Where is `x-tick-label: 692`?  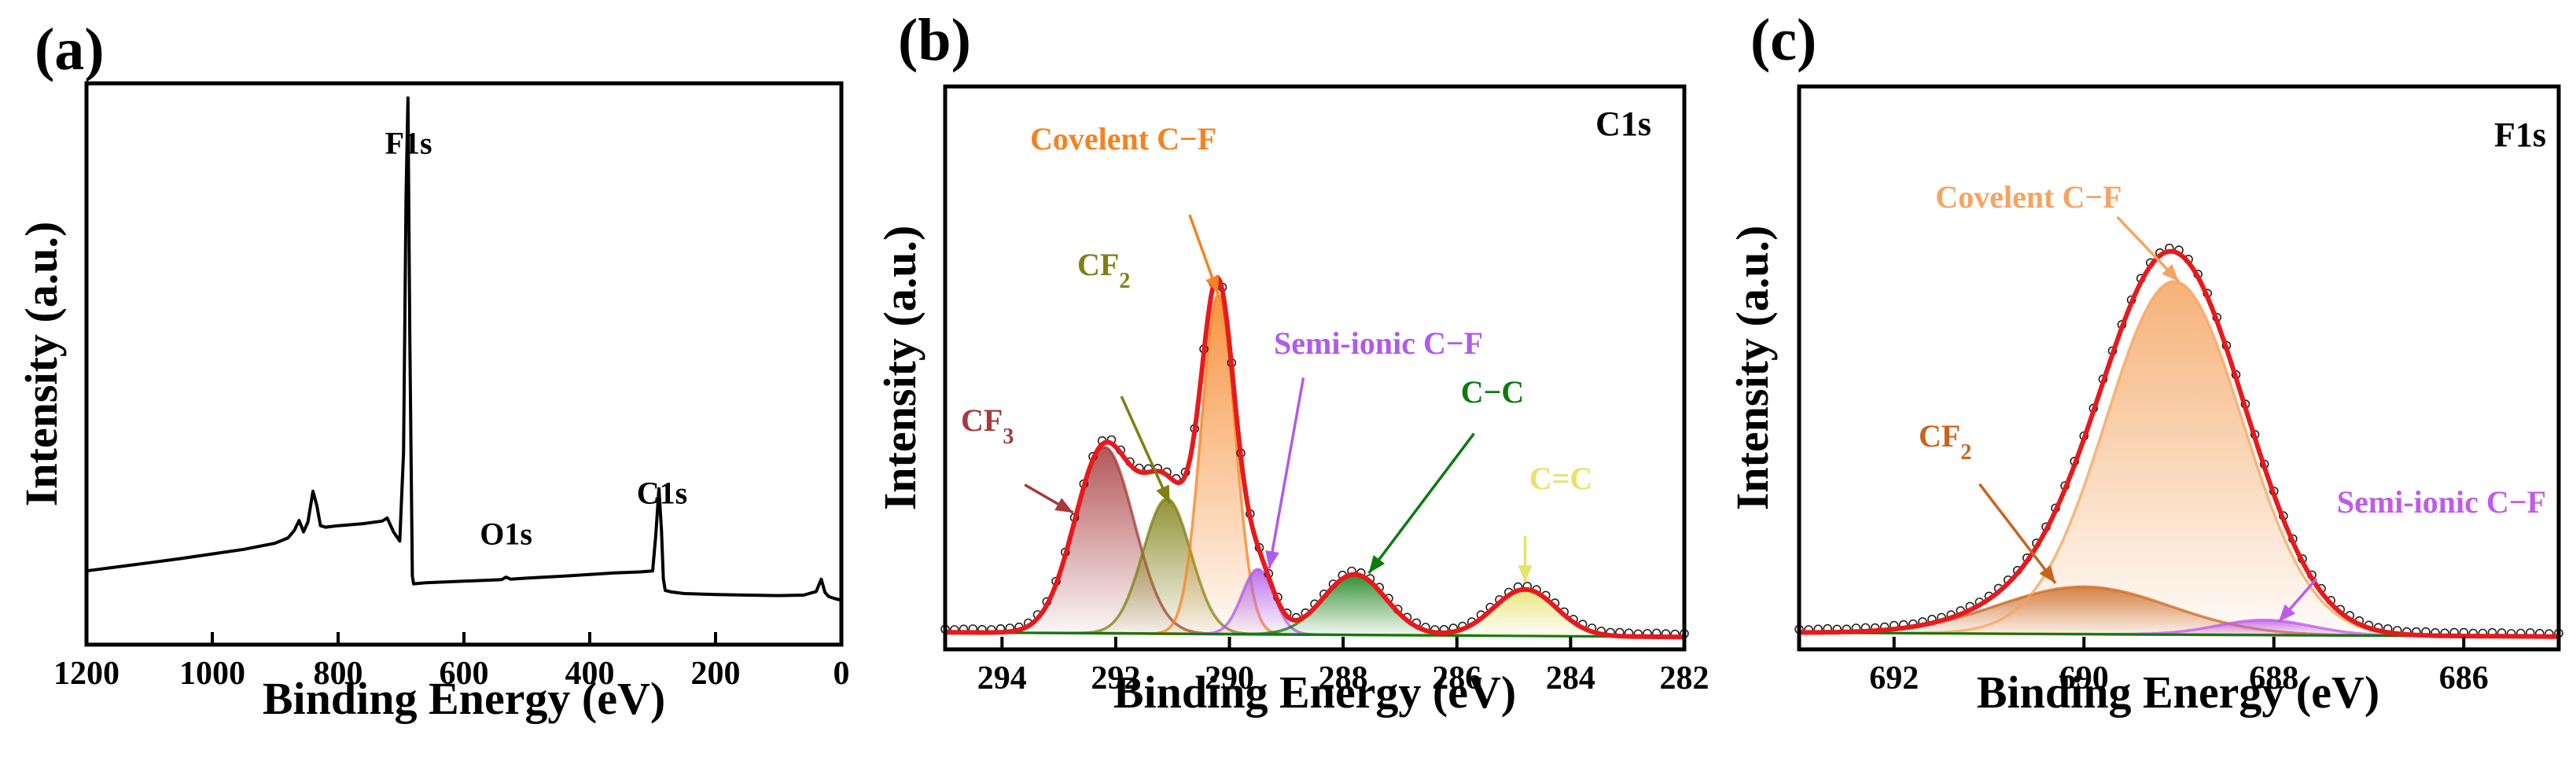
x-tick-label: 692 is located at coordinates (1894, 679).